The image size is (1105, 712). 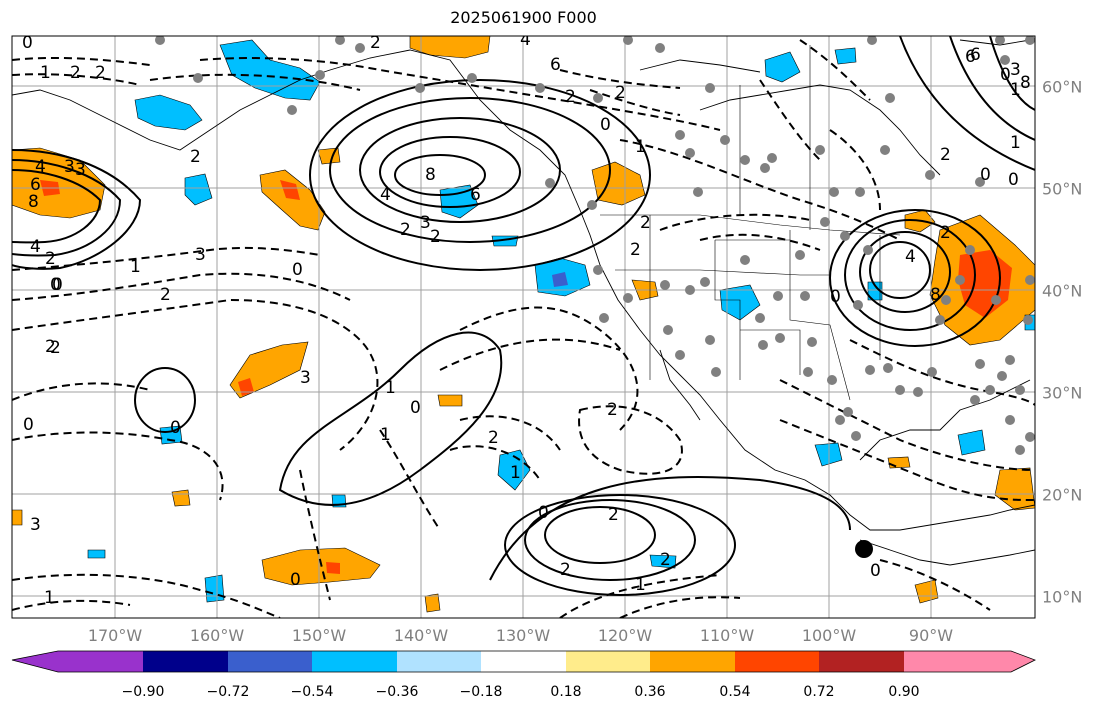 What do you see at coordinates (1062, 87) in the screenshot?
I see `lat-label-60n: 60°N` at bounding box center [1062, 87].